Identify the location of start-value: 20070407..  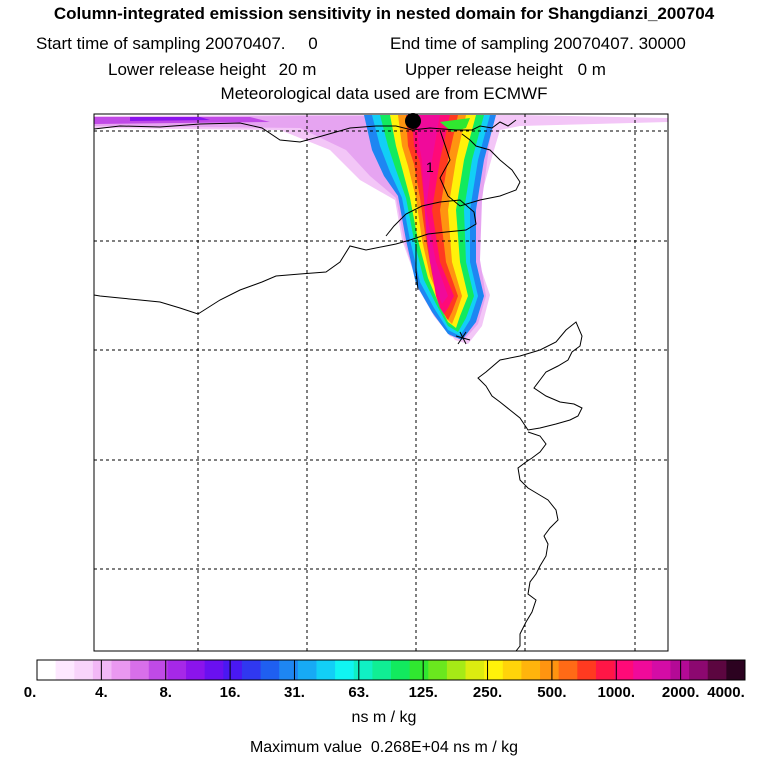
(245, 43).